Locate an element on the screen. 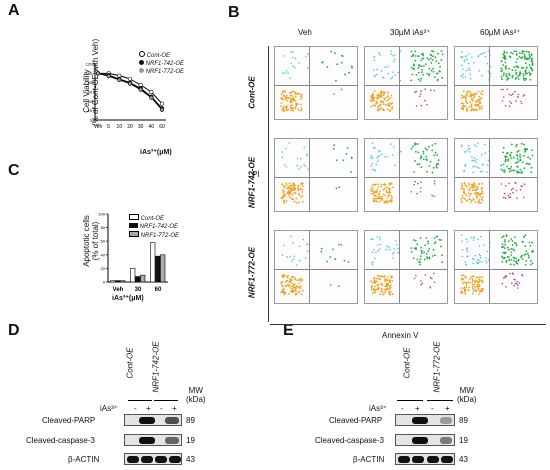 The image size is (550, 470). x-tick-label: 20 is located at coordinates (130, 127).